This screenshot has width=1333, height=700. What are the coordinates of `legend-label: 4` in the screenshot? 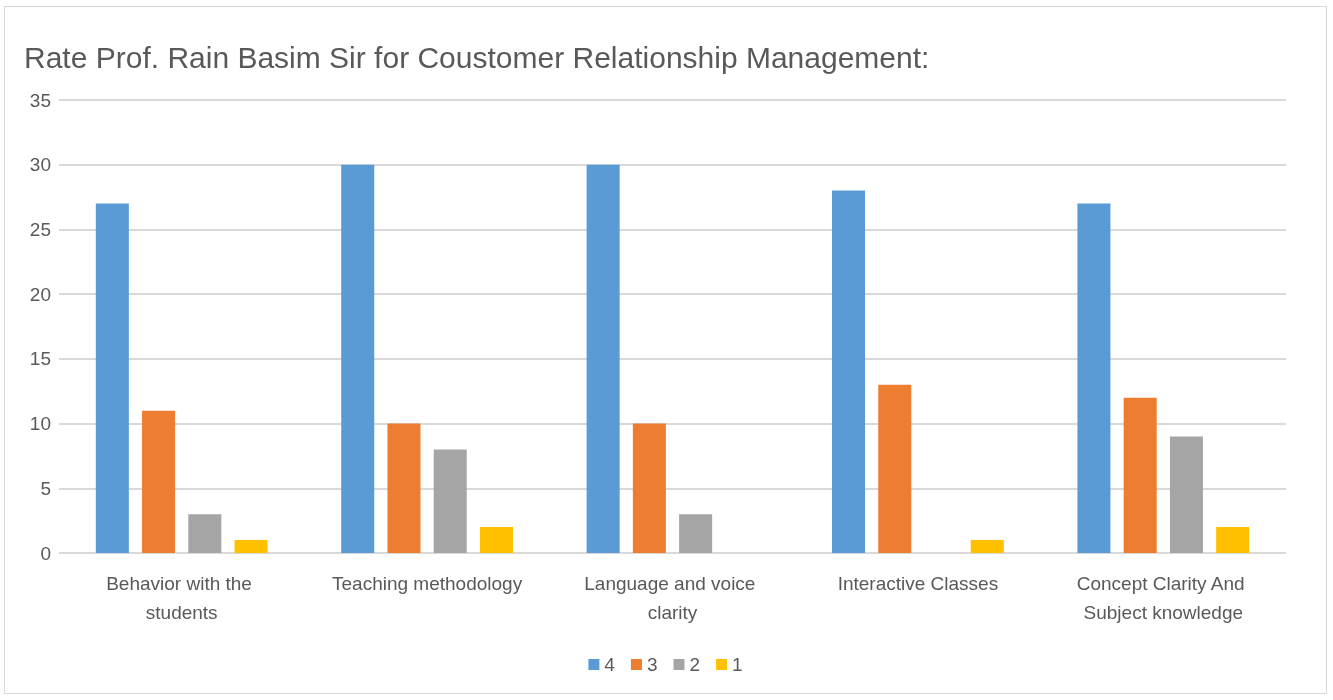 It's located at (610, 664).